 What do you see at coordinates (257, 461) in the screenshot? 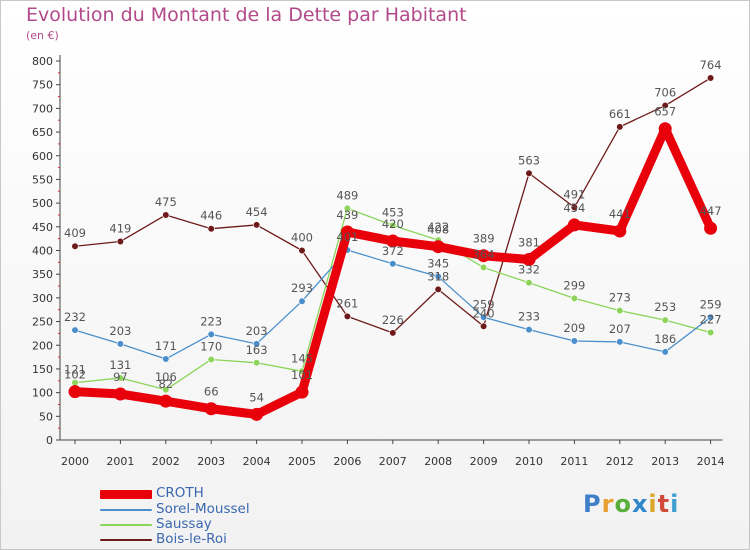
I see `x-tick-label: 2004` at bounding box center [257, 461].